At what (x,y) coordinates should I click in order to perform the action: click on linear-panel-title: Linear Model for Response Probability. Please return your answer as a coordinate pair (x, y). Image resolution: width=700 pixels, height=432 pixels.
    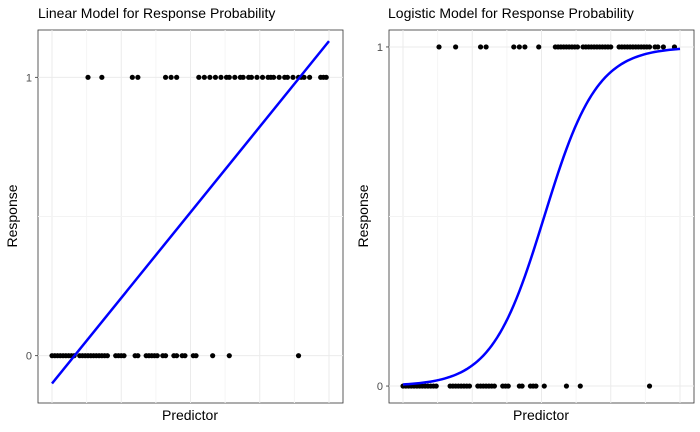
    Looking at the image, I should click on (156, 13).